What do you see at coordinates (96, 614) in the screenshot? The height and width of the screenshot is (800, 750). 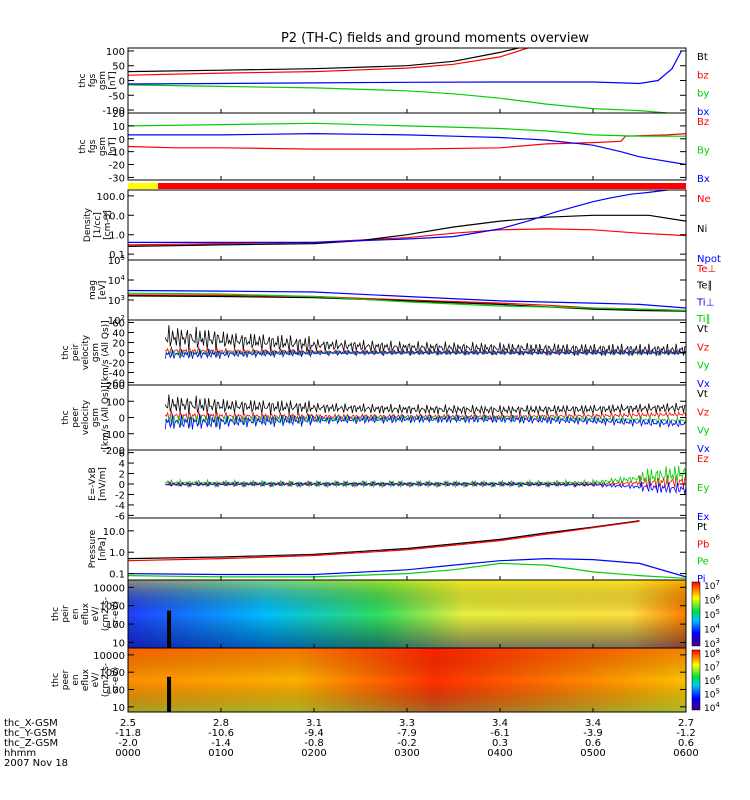 I see `y-axis-label: eV/` at bounding box center [96, 614].